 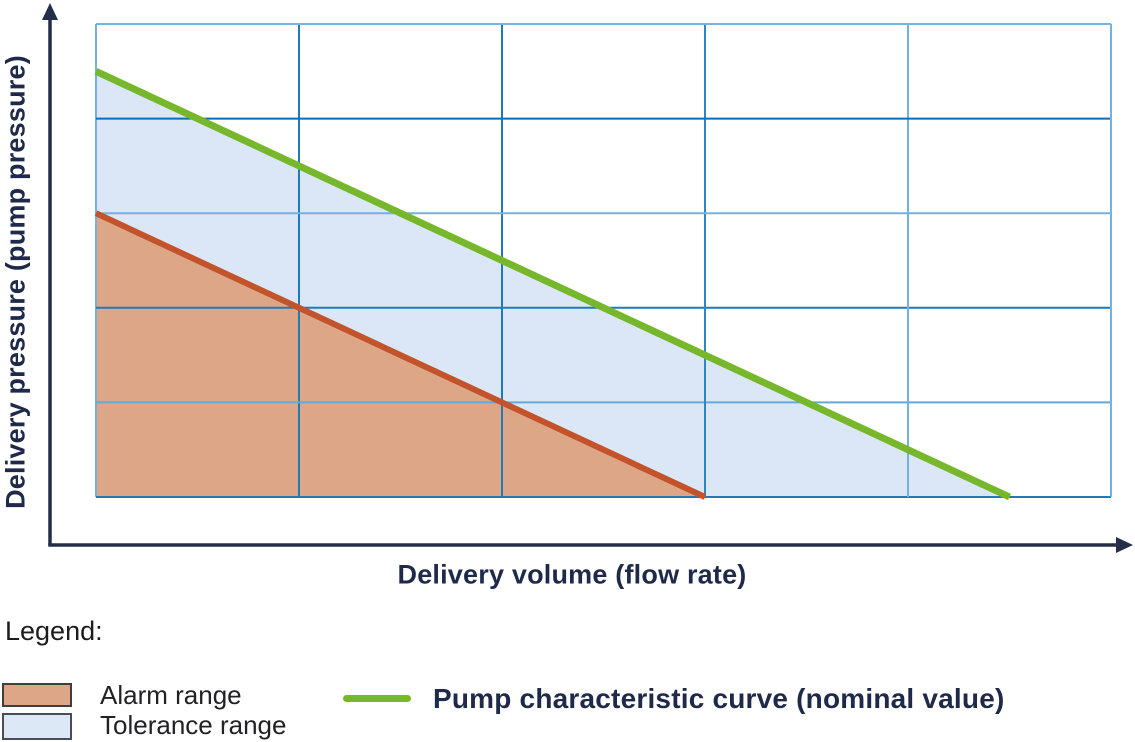 What do you see at coordinates (1124, 545) in the screenshot?
I see `x-axis-arrow` at bounding box center [1124, 545].